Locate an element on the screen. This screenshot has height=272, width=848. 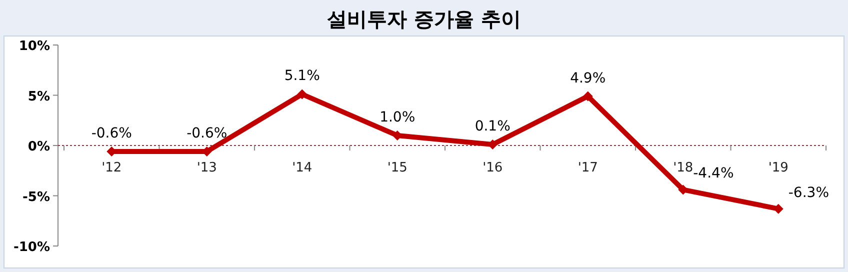
x-tick-label: '12 is located at coordinates (112, 168).